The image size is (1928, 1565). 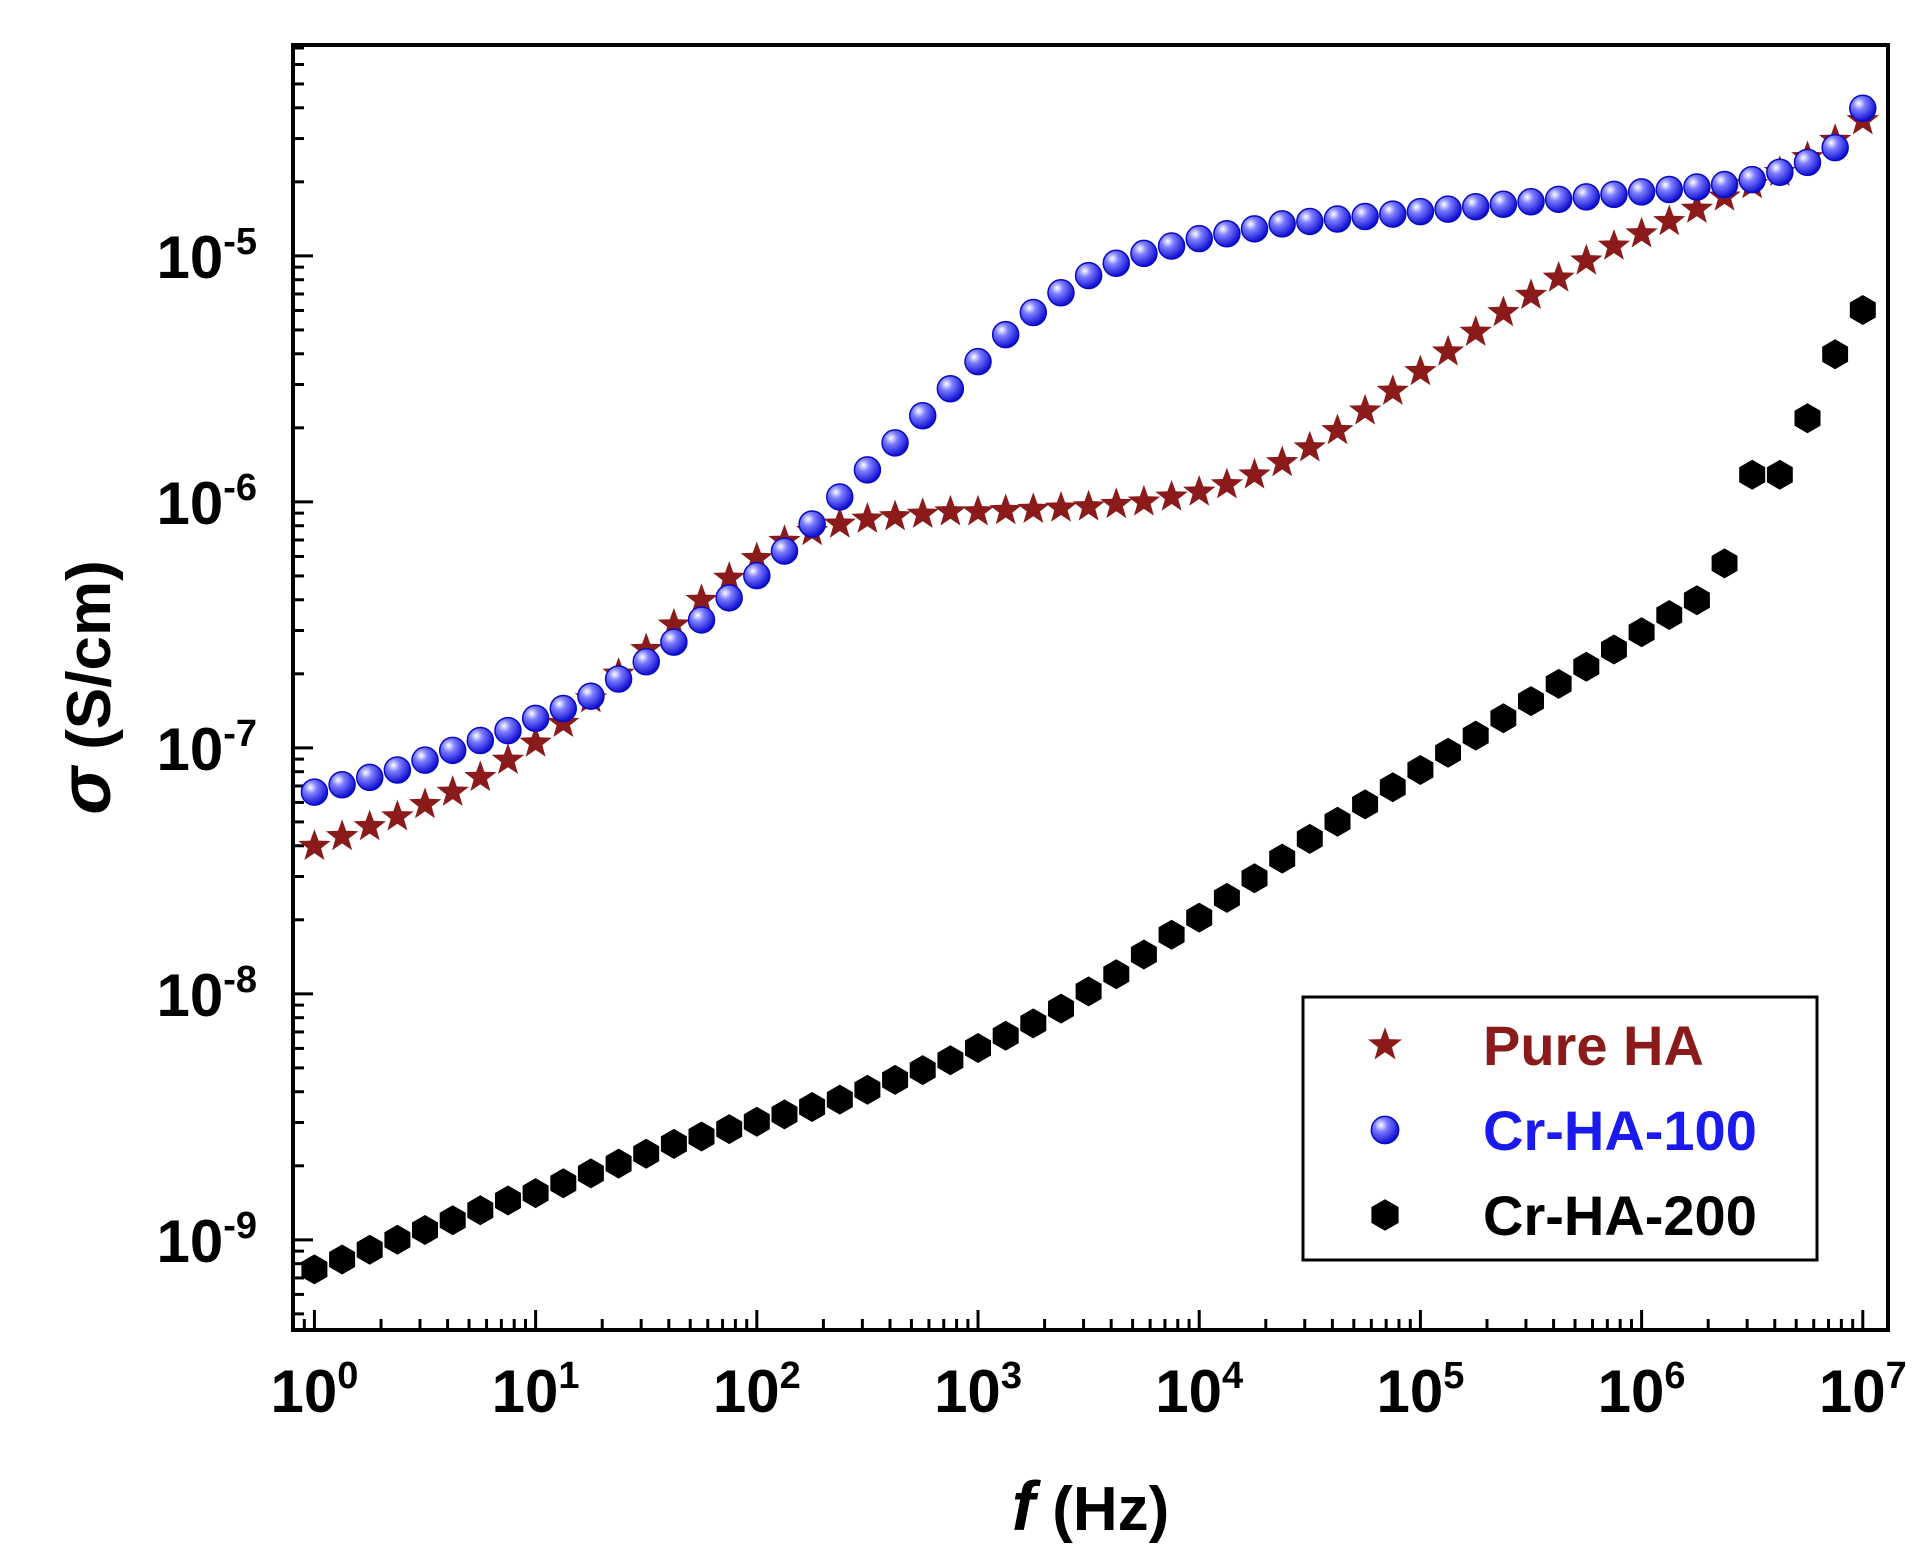 I want to click on legend-marker-star, so click(x=1385, y=1043).